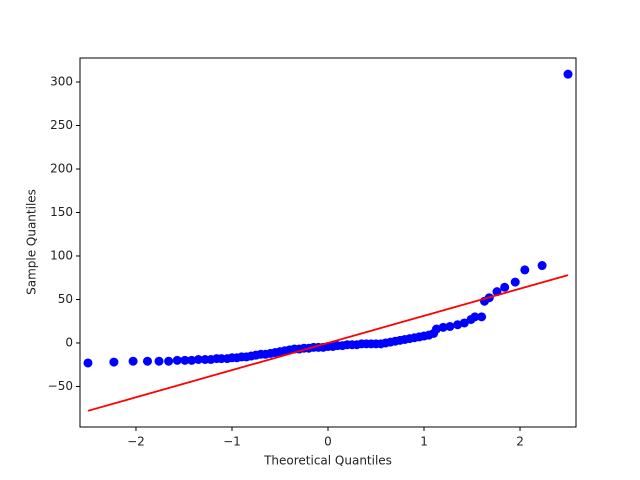  I want to click on y-tick-label: 0, so click(69, 342).